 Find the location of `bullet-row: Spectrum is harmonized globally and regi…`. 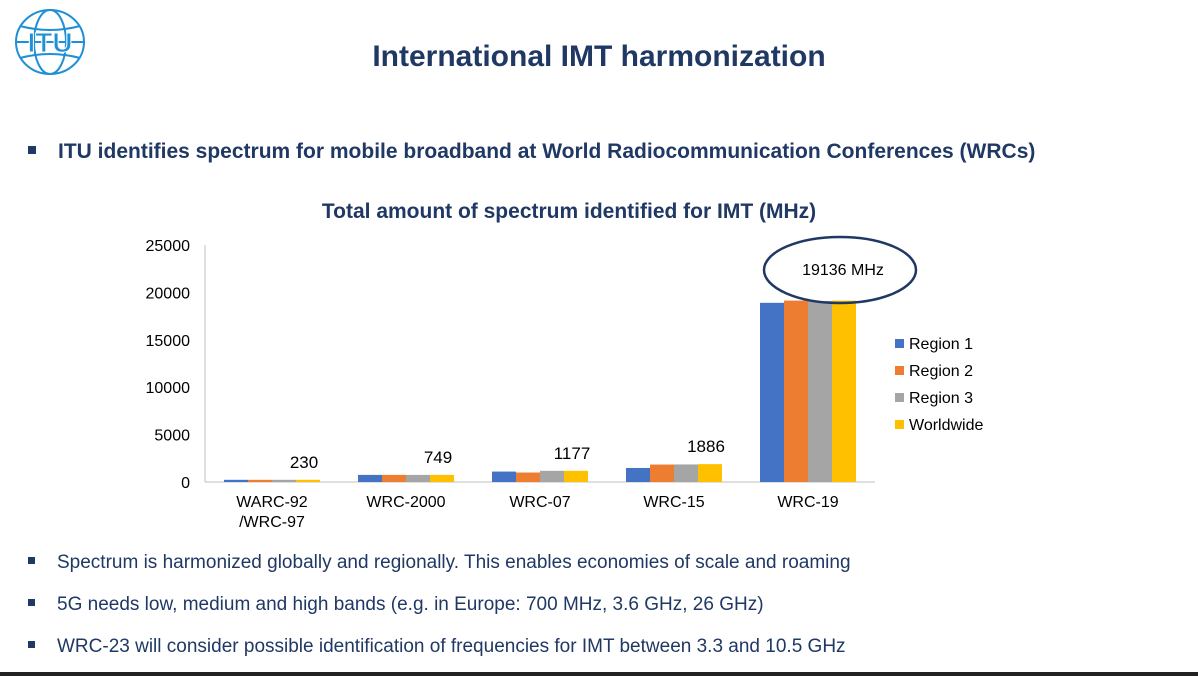

bullet-row: Spectrum is harmonized globally and regi… is located at coordinates (439, 571).